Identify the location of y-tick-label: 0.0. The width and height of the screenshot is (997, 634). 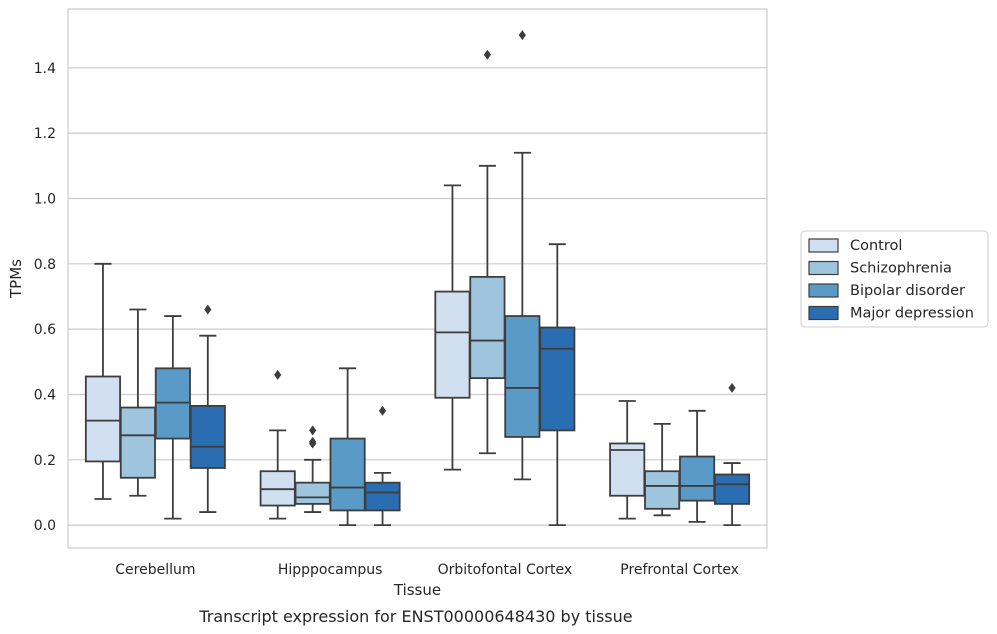
(45, 526).